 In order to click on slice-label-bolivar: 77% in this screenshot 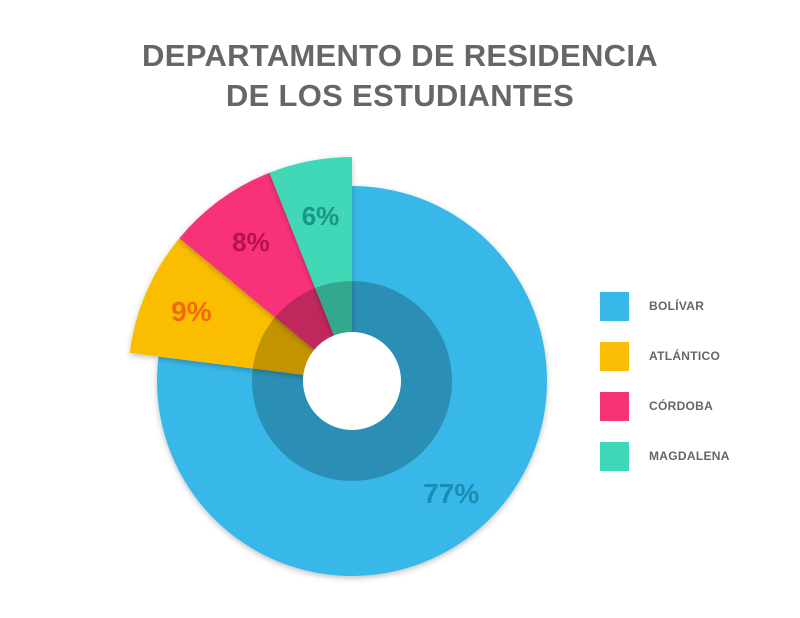, I will do `click(451, 493)`.